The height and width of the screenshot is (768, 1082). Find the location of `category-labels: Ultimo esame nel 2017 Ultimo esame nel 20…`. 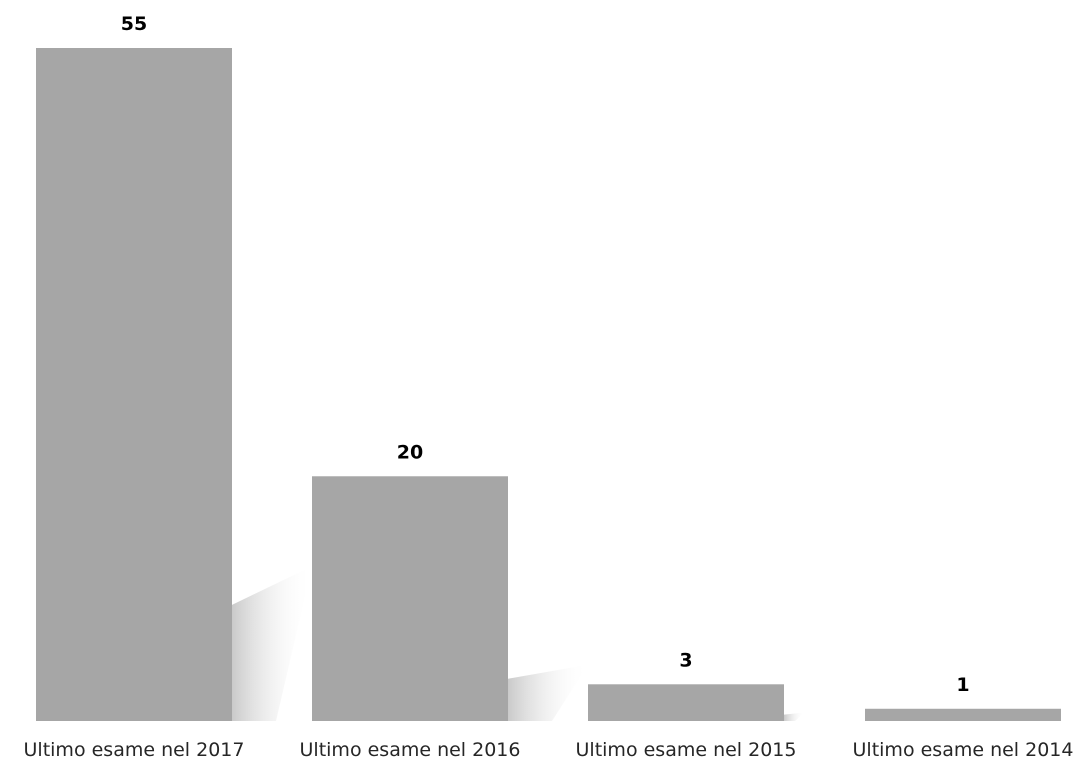

category-labels: Ultimo esame nel 2017 Ultimo esame nel 20… is located at coordinates (549, 750).